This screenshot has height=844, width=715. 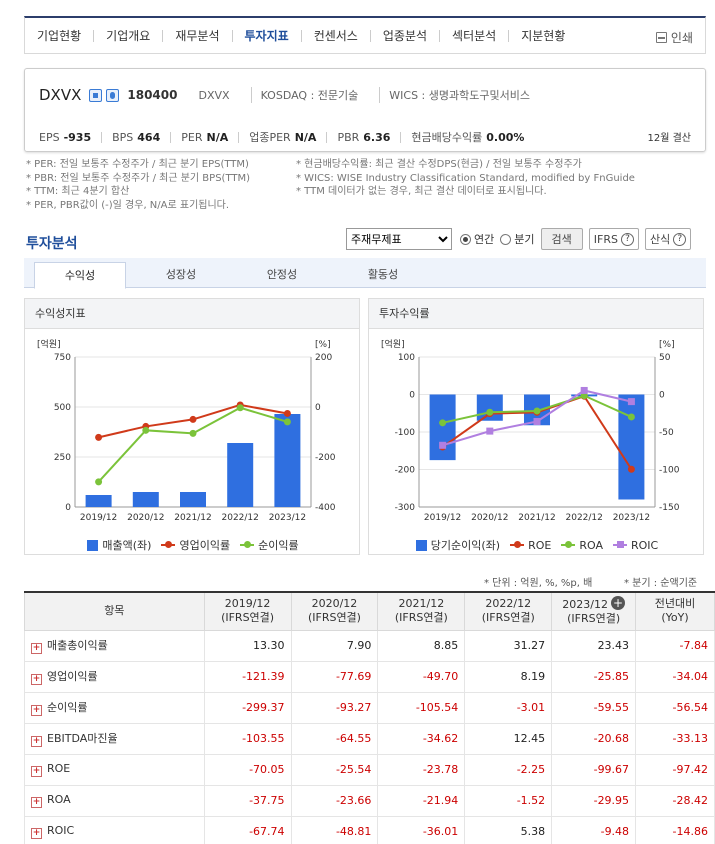 What do you see at coordinates (617, 603) in the screenshot?
I see `expand-columns-icon: +` at bounding box center [617, 603].